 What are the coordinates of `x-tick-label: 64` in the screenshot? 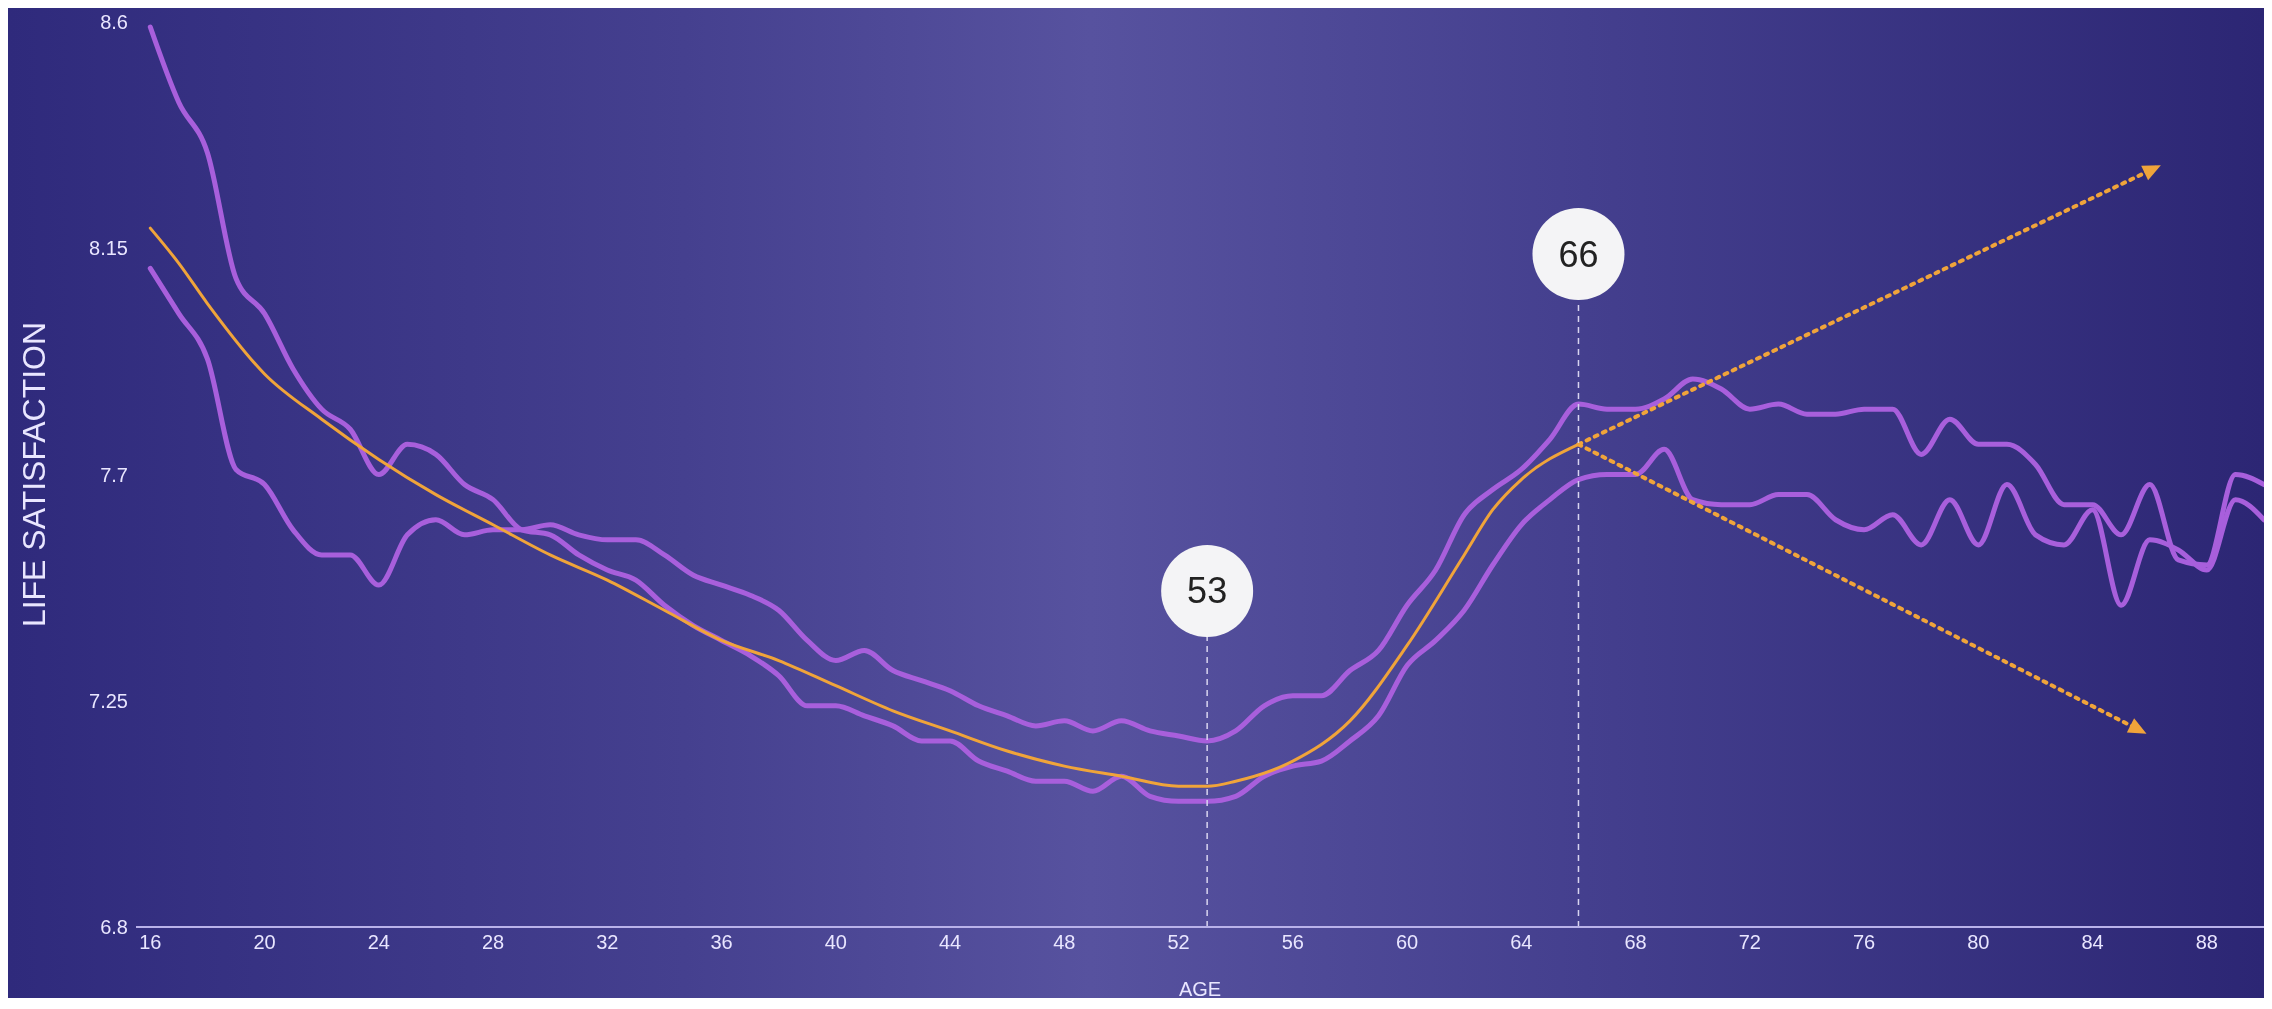 It's located at (1521, 942).